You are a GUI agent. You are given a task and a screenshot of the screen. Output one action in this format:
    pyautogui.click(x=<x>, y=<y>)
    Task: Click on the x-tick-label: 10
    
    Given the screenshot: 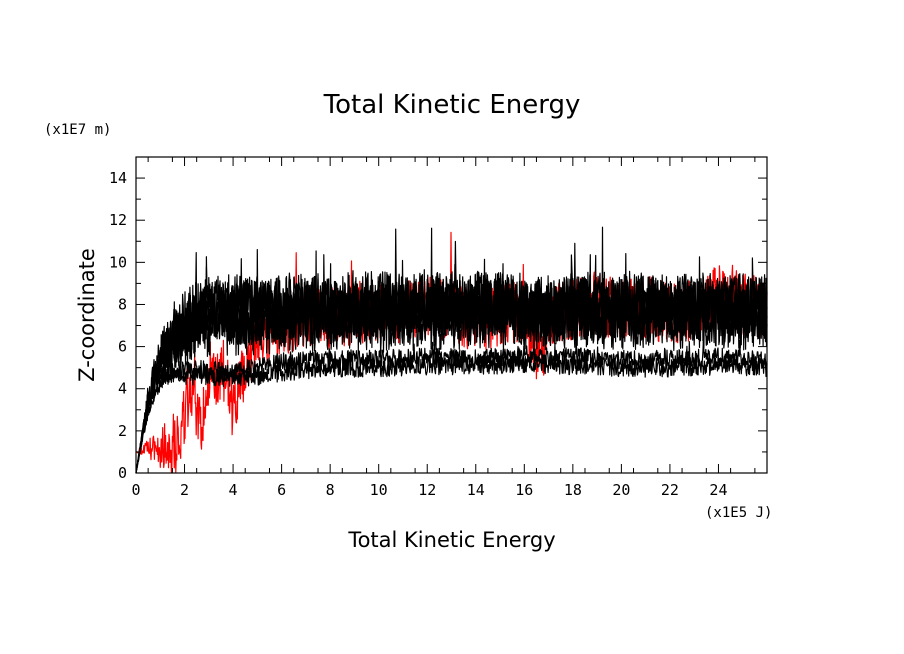 What is the action you would take?
    pyautogui.click(x=379, y=490)
    